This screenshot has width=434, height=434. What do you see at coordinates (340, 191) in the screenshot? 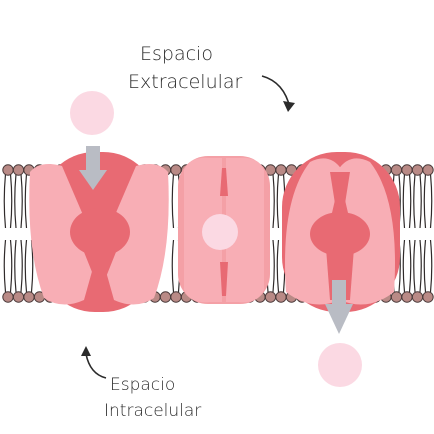
I see `transporter-right-gate` at bounding box center [340, 191].